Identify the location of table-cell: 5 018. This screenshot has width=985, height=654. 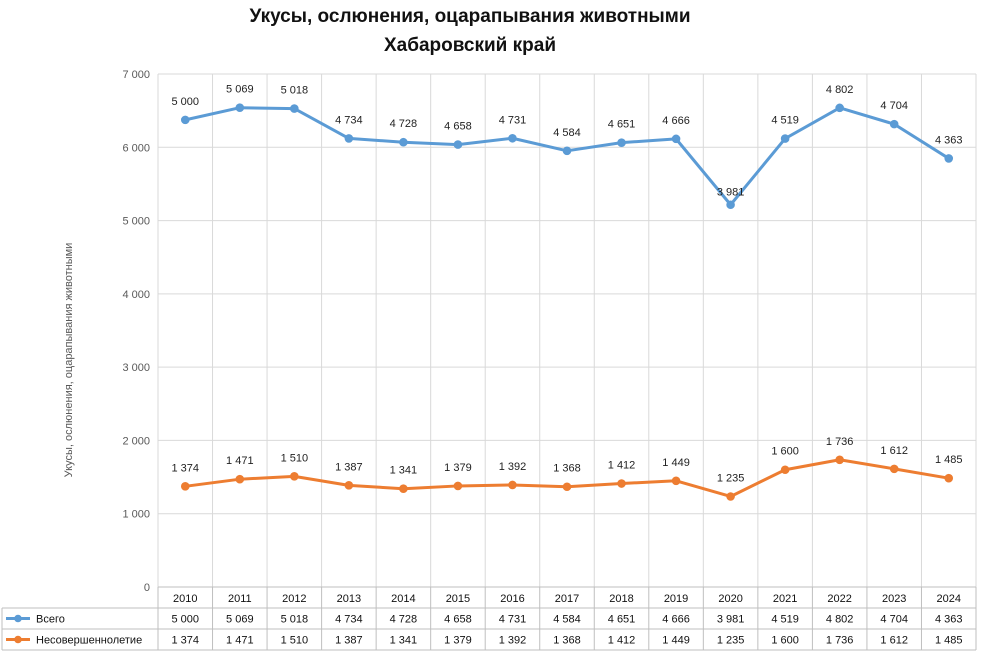
(295, 620).